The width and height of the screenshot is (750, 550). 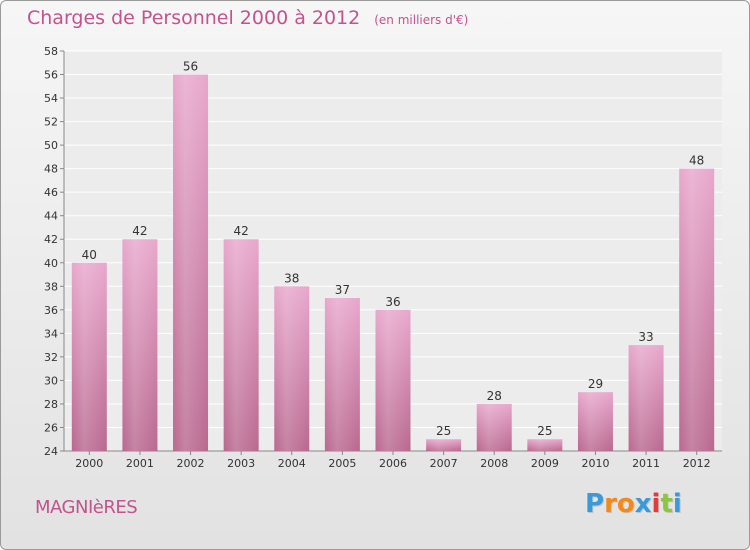 I want to click on y-tick-label: 44, so click(x=51, y=216).